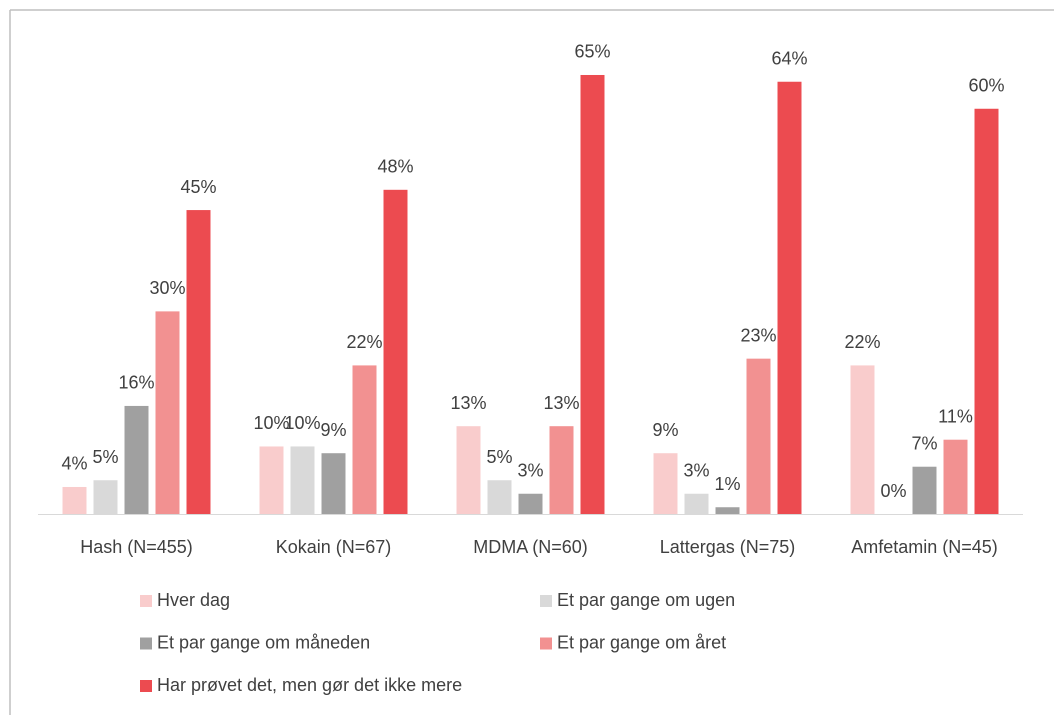 Image resolution: width=1054 pixels, height=715 pixels. I want to click on data-label: 65%, so click(592, 52).